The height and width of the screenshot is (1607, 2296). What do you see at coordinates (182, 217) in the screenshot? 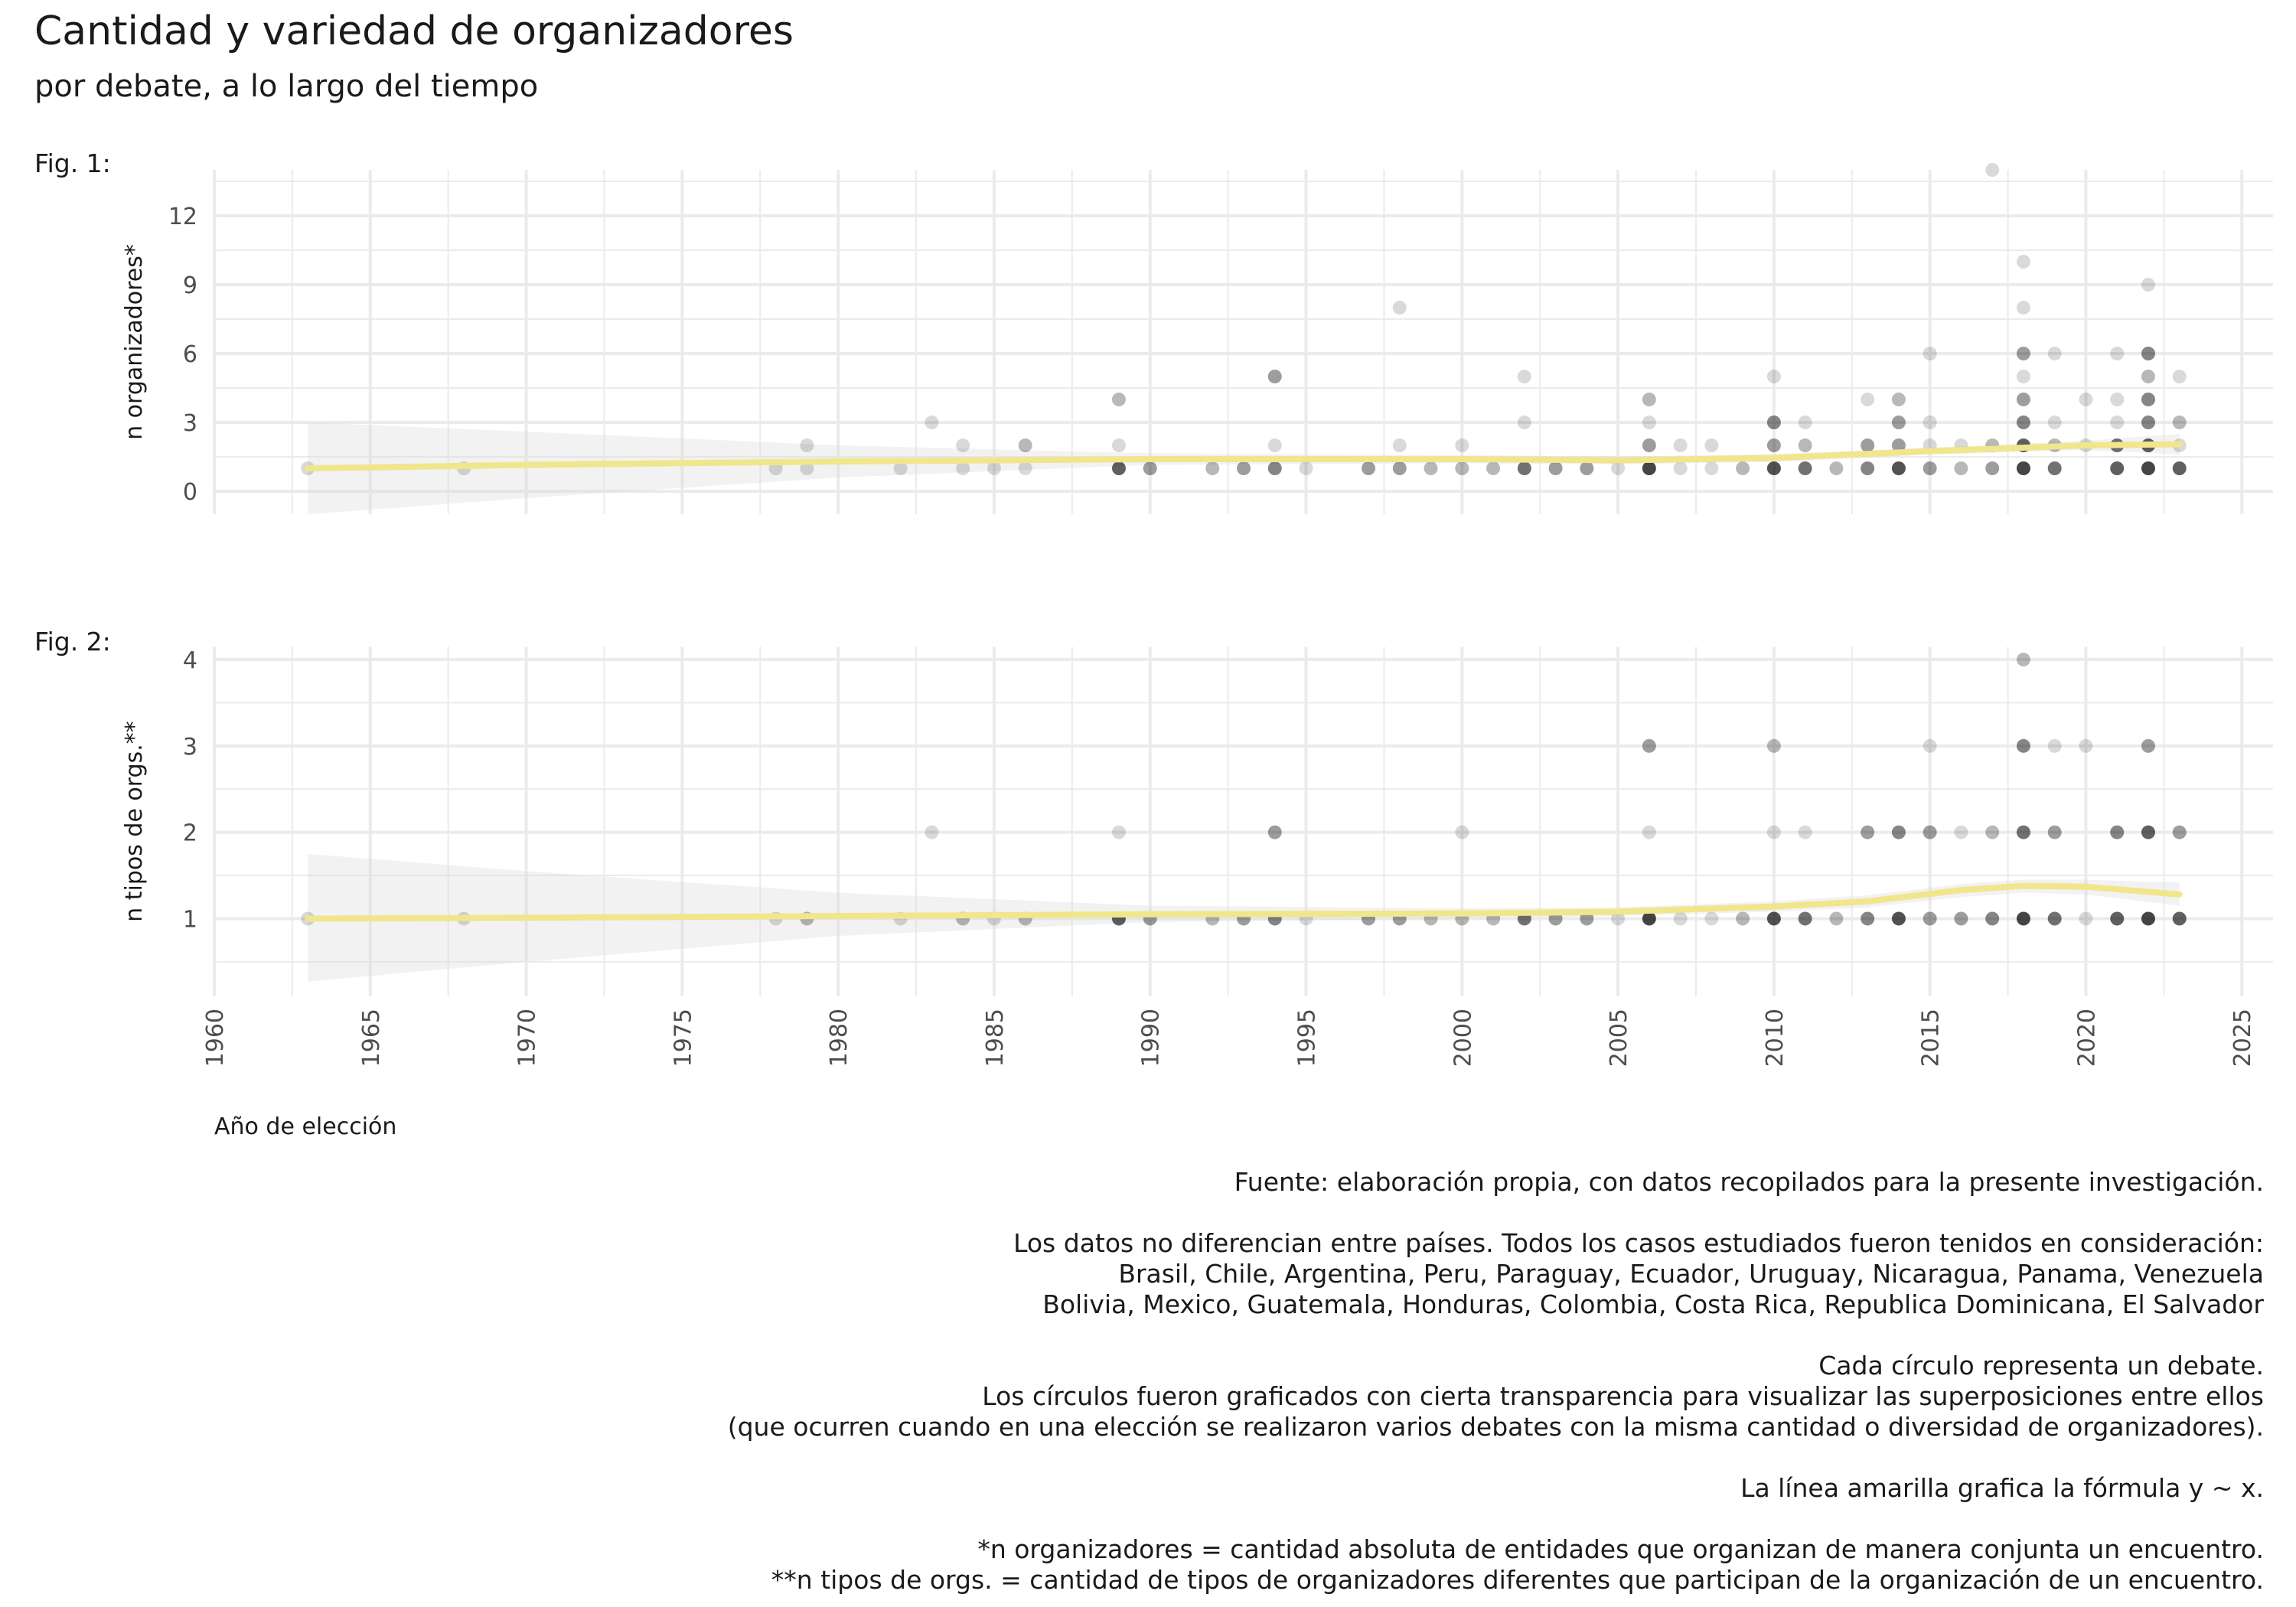
I see `y-tick-label: 12` at bounding box center [182, 217].